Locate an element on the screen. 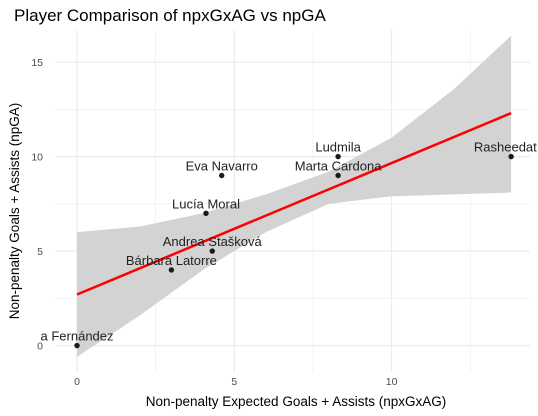 The width and height of the screenshot is (538, 416). y-axis-ticks: 0 5 10 15 is located at coordinates (37, 204).